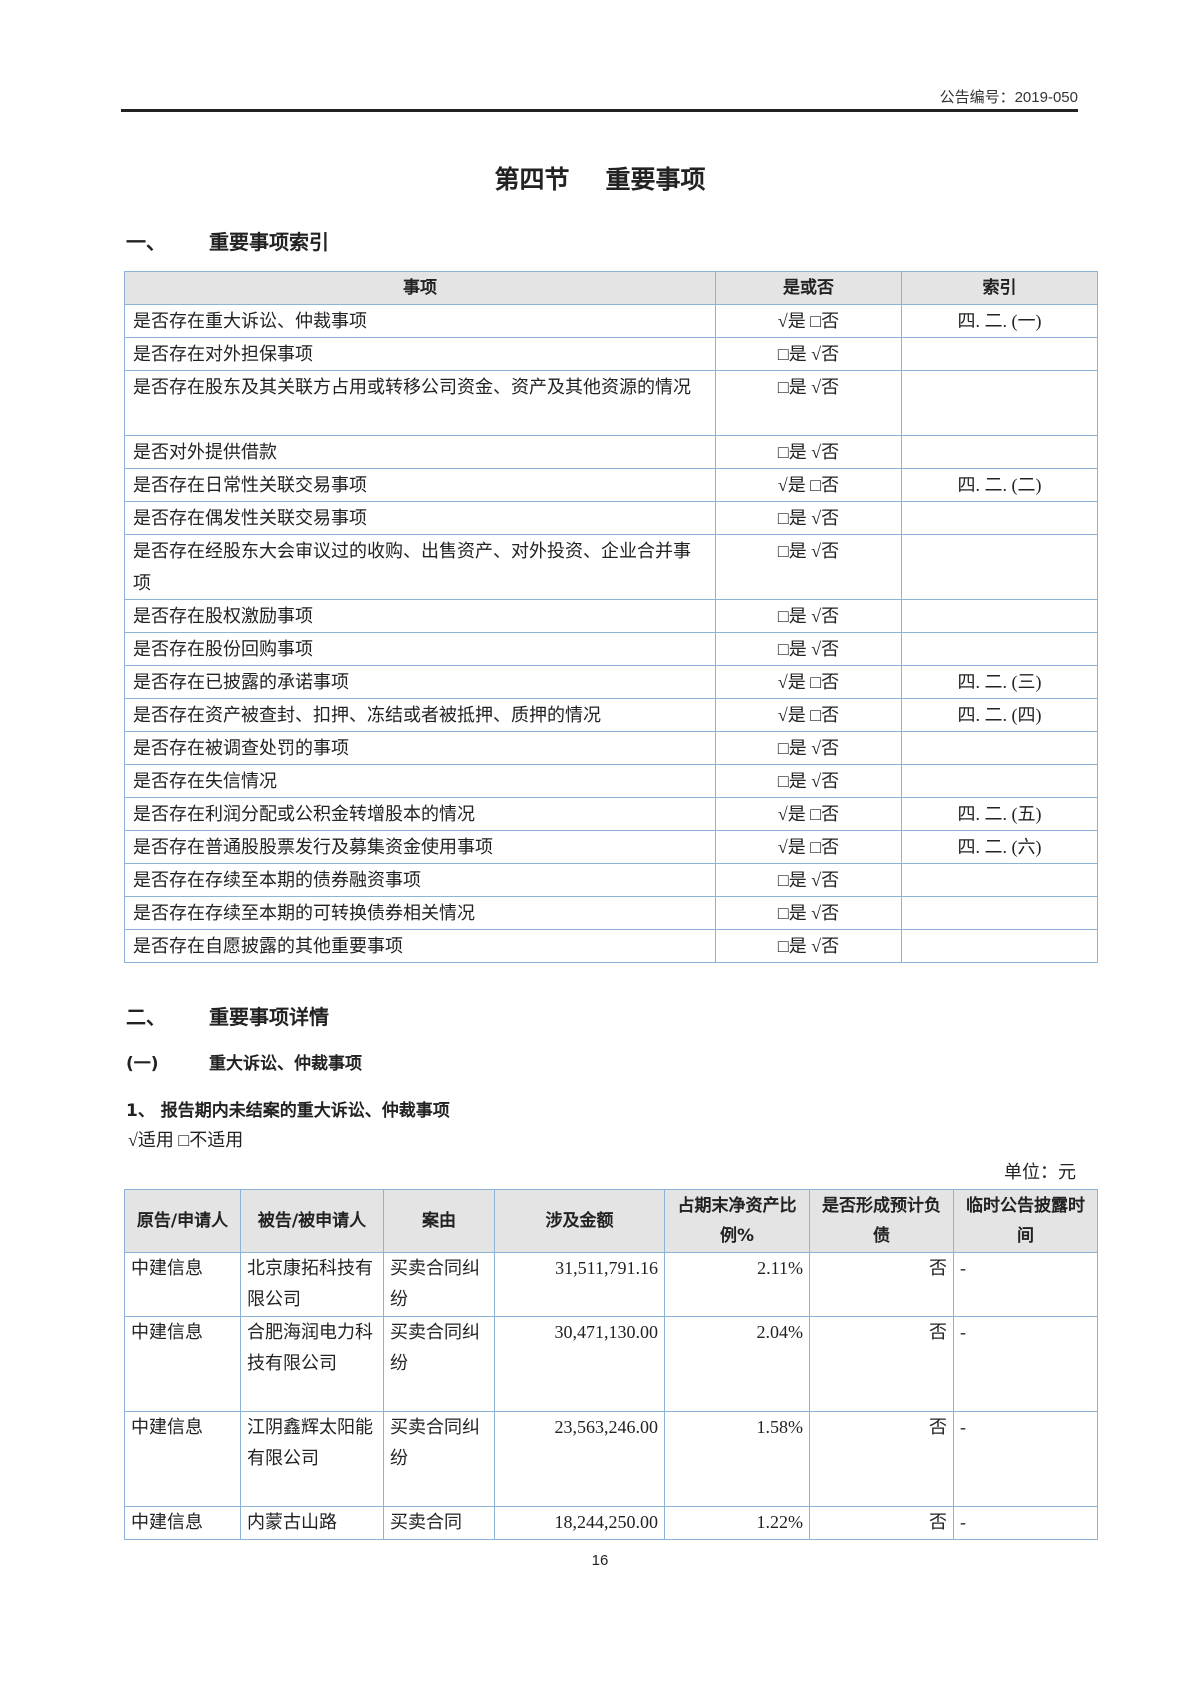 The height and width of the screenshot is (1697, 1200). Describe the element at coordinates (420, 814) in the screenshot. I see `item-cell: 是否存在利润分配或公积金转增股本的情况` at that location.